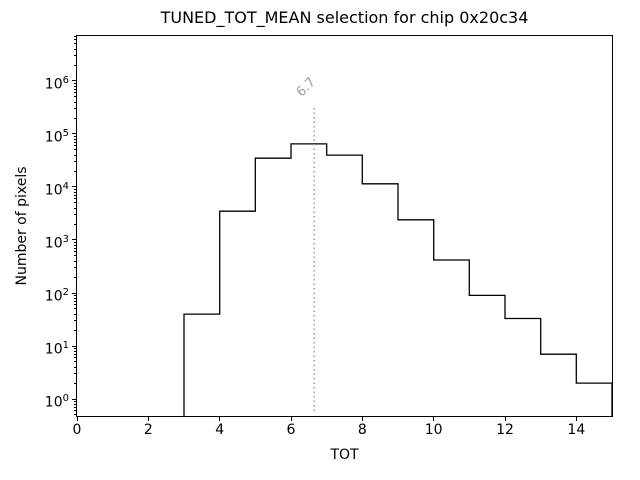  What do you see at coordinates (77, 430) in the screenshot?
I see `x-tick-label: 0` at bounding box center [77, 430].